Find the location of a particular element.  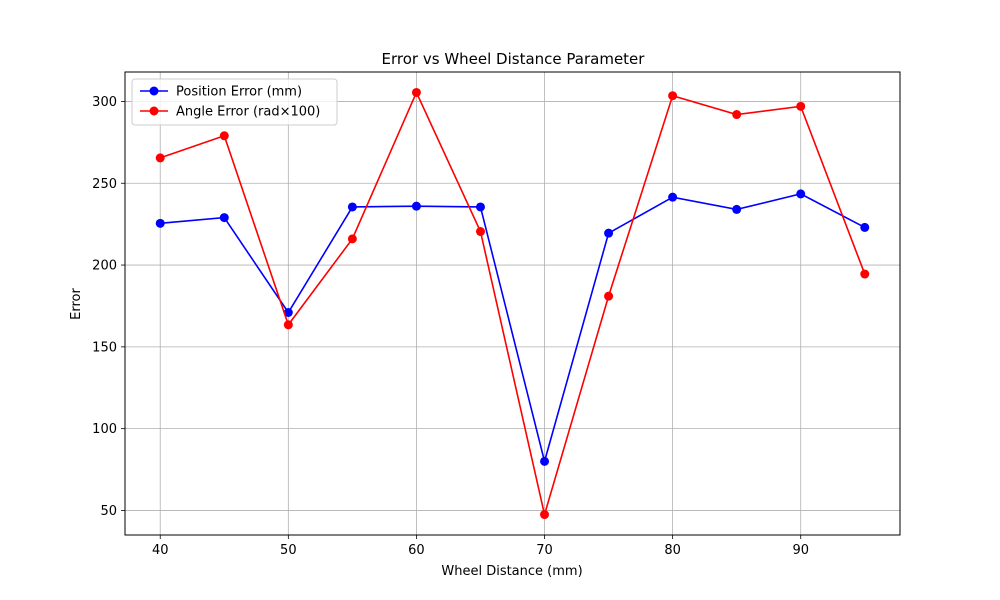

x-tick-label: 90 is located at coordinates (800, 550).